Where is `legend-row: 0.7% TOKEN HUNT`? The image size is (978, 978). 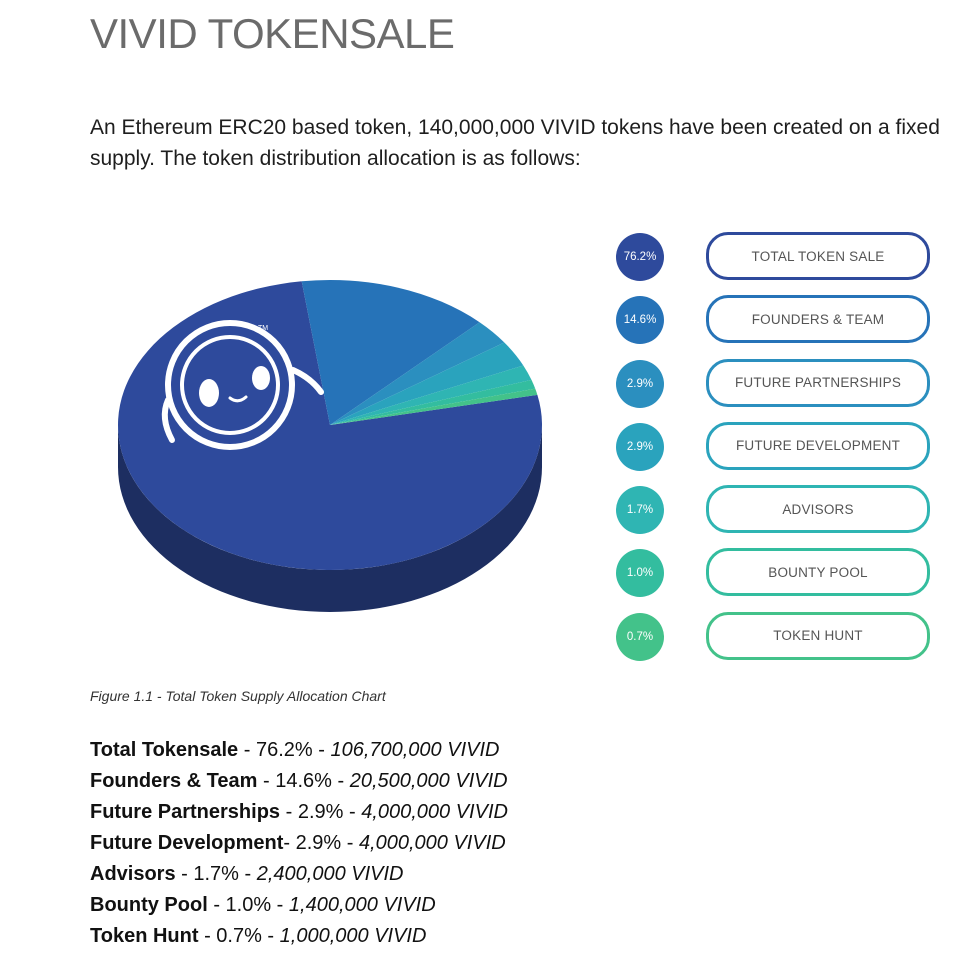
legend-row: 0.7% TOKEN HUNT is located at coordinates (777, 643).